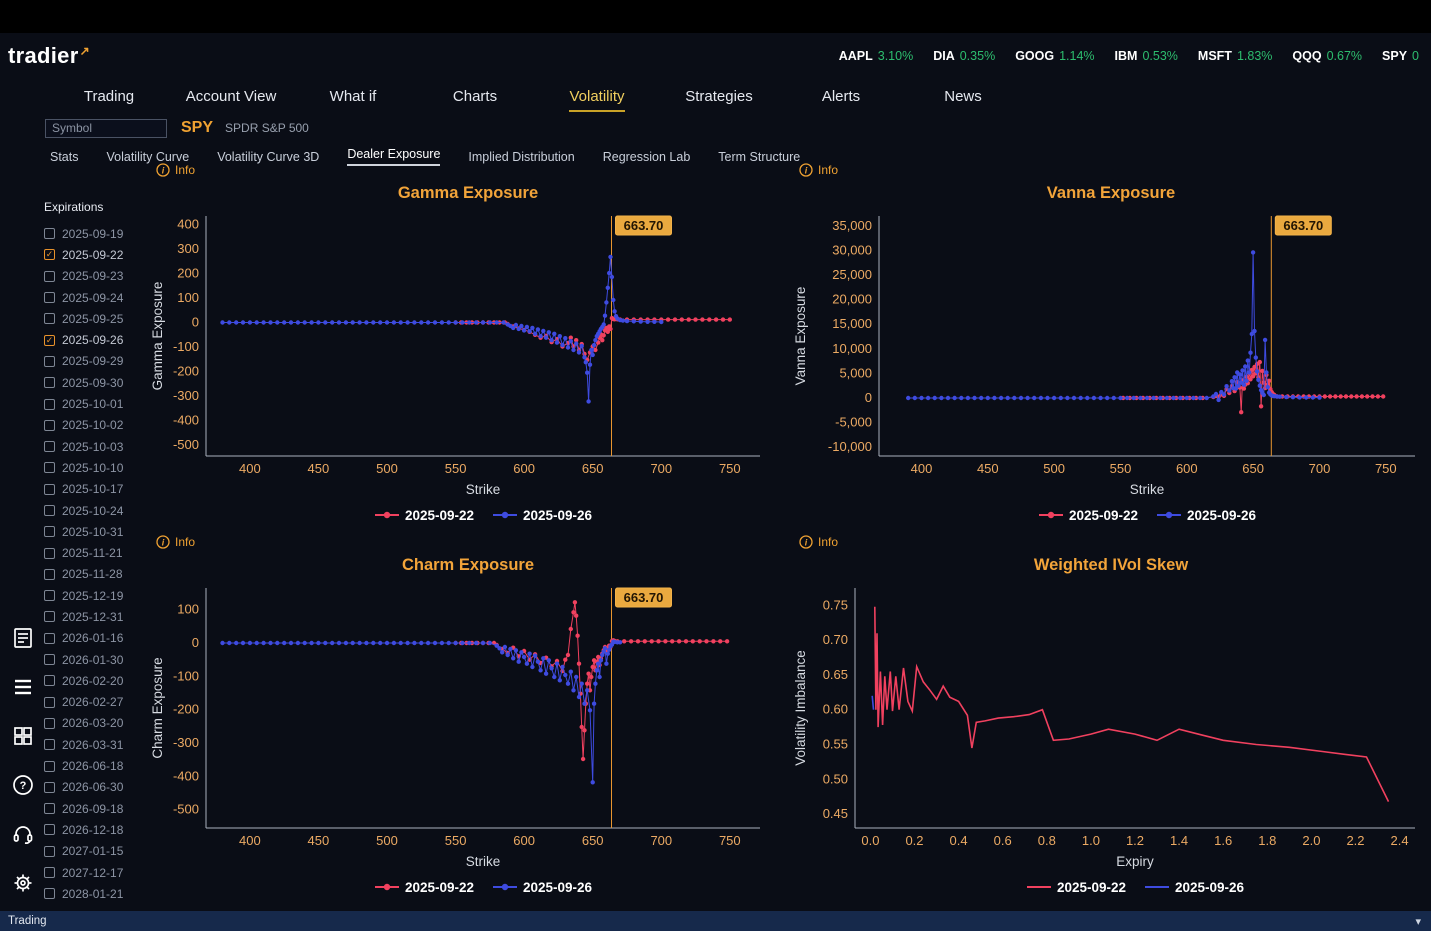  What do you see at coordinates (97, 425) in the screenshot?
I see `expiration-checkbox-row: 2025-10-02` at bounding box center [97, 425].